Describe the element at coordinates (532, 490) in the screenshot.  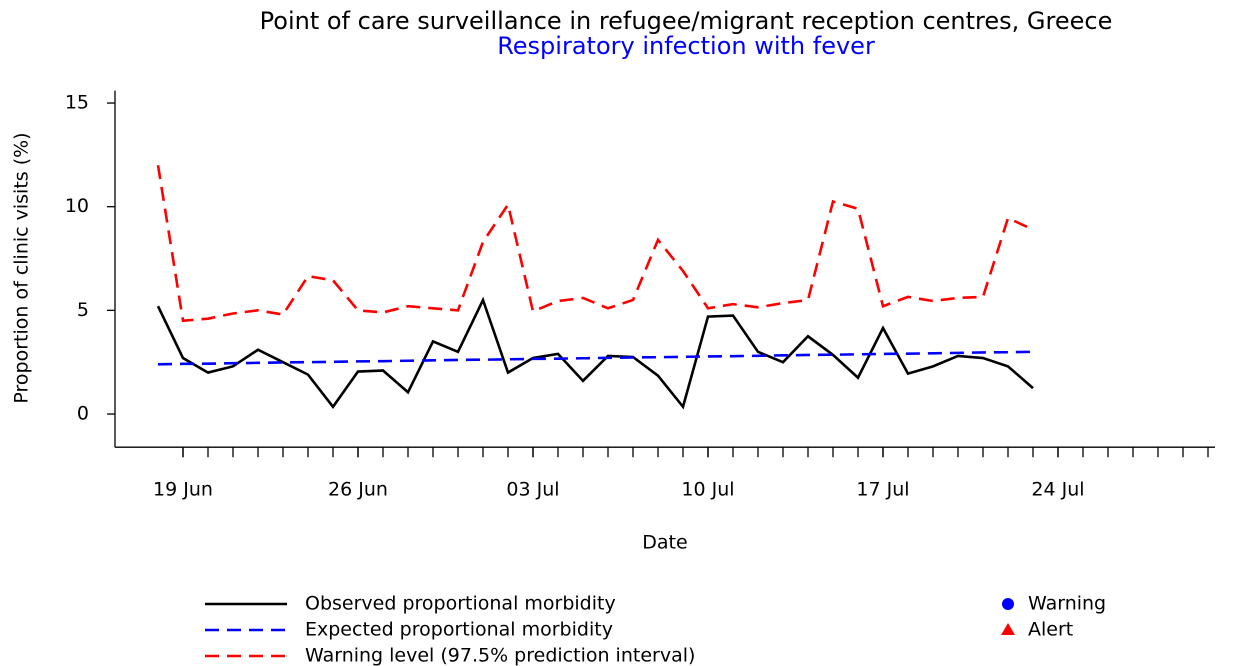
I see `x-tick-label: 03 Jul` at that location.